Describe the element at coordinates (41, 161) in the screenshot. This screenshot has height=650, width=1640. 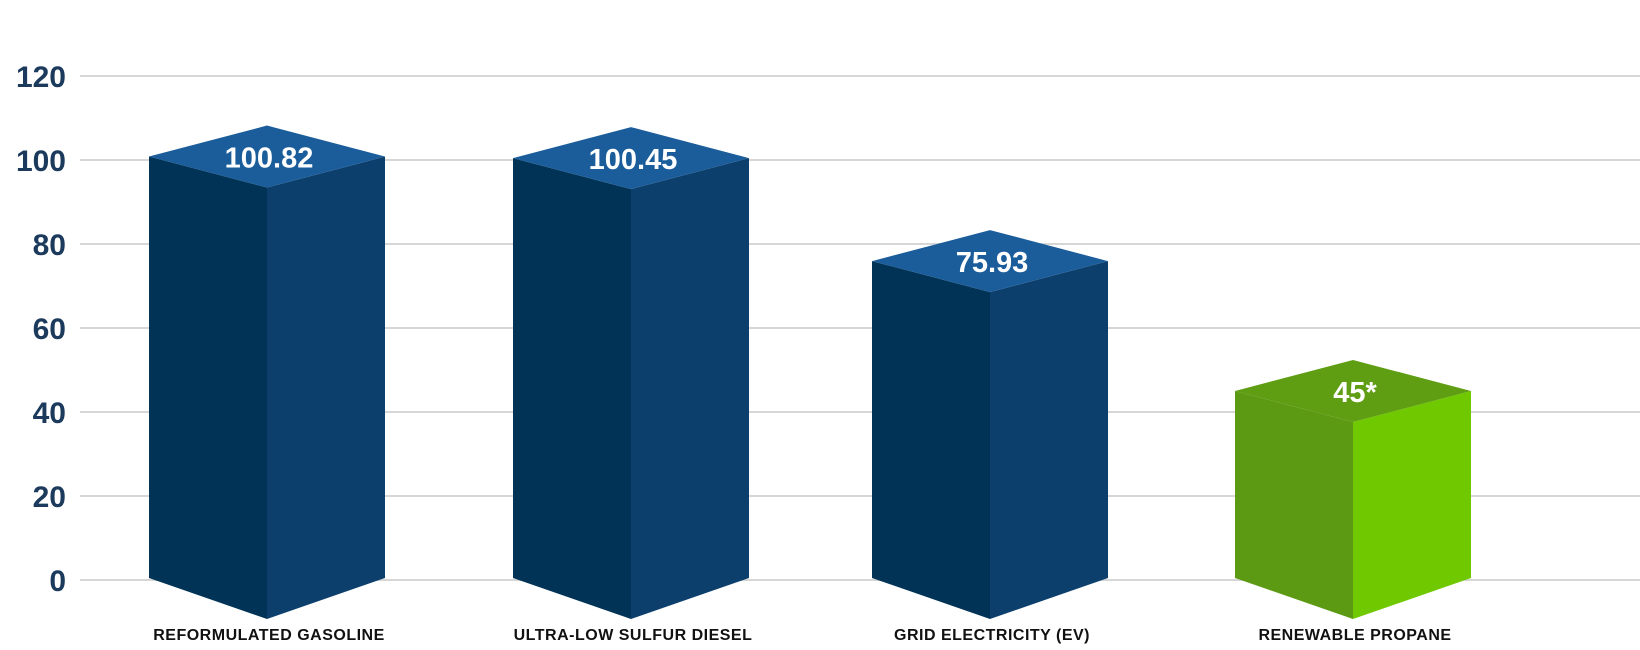
I see `y-tick-label: 100` at that location.